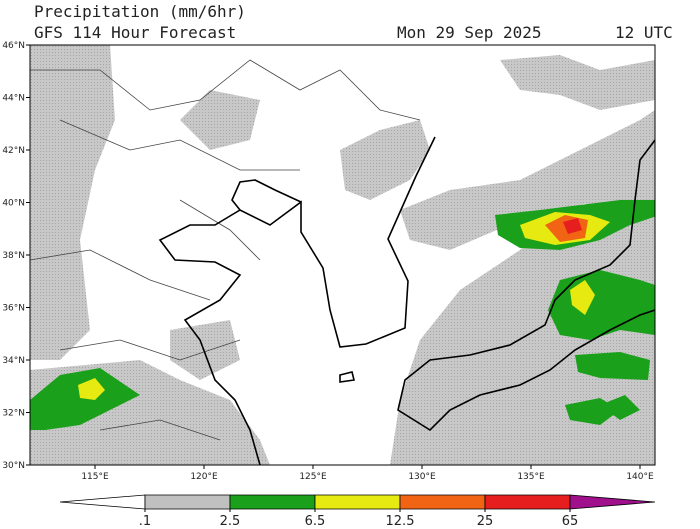 This screenshot has height=529, width=700. What do you see at coordinates (204, 477) in the screenshot?
I see `lon-label: 120°E` at bounding box center [204, 477].